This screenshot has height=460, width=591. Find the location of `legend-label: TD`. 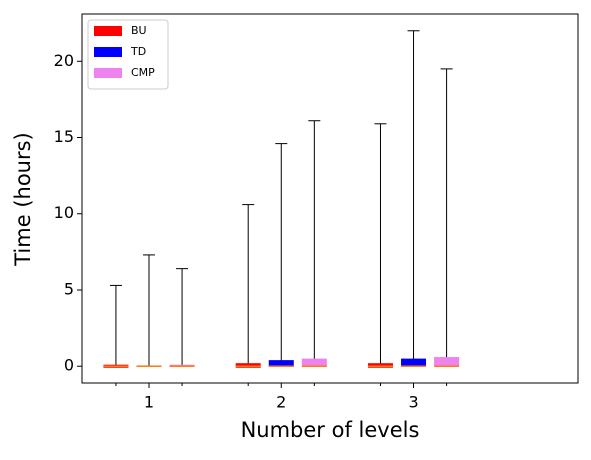

legend-label: TD is located at coordinates (138, 51).